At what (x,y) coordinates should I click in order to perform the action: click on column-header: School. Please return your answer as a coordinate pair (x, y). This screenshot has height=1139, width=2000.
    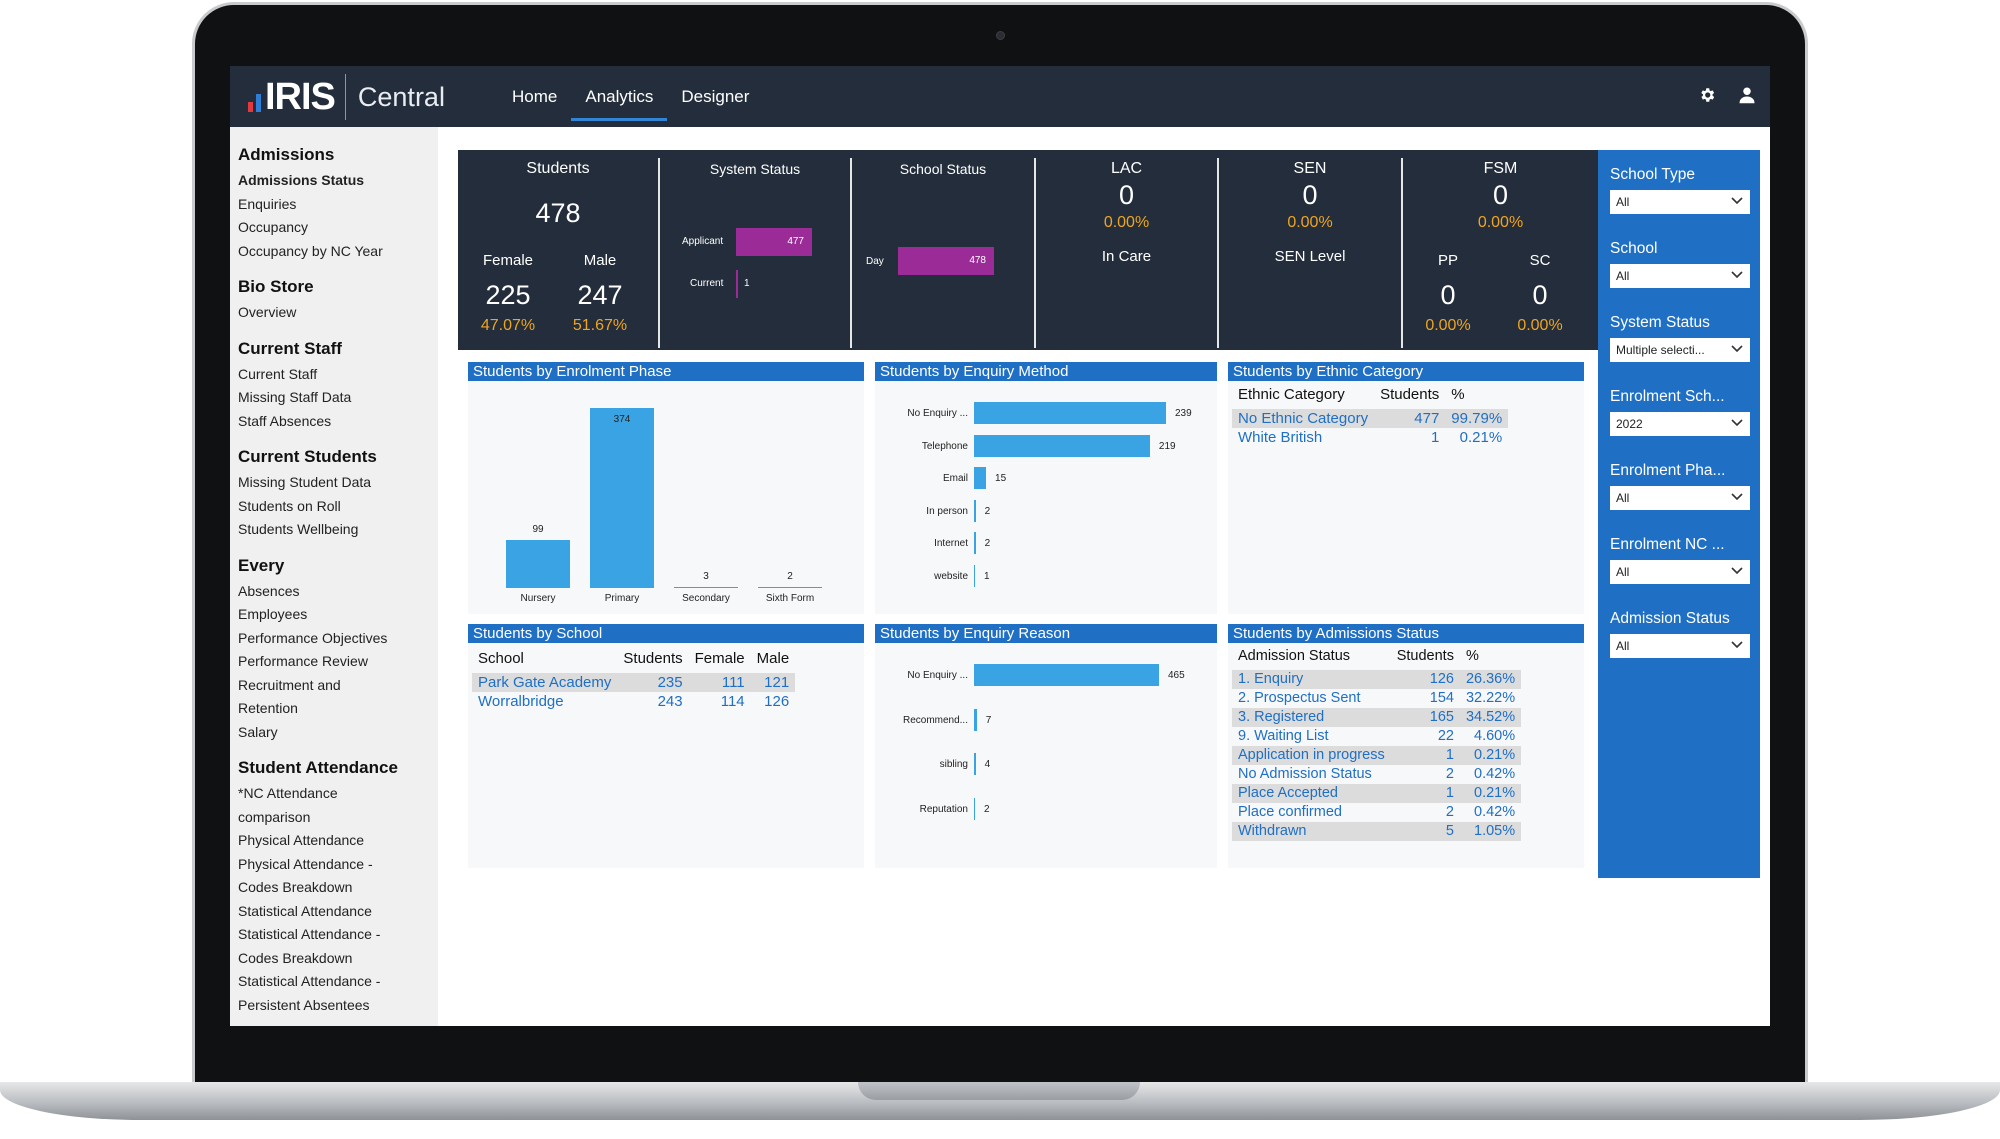
    Looking at the image, I should click on (501, 658).